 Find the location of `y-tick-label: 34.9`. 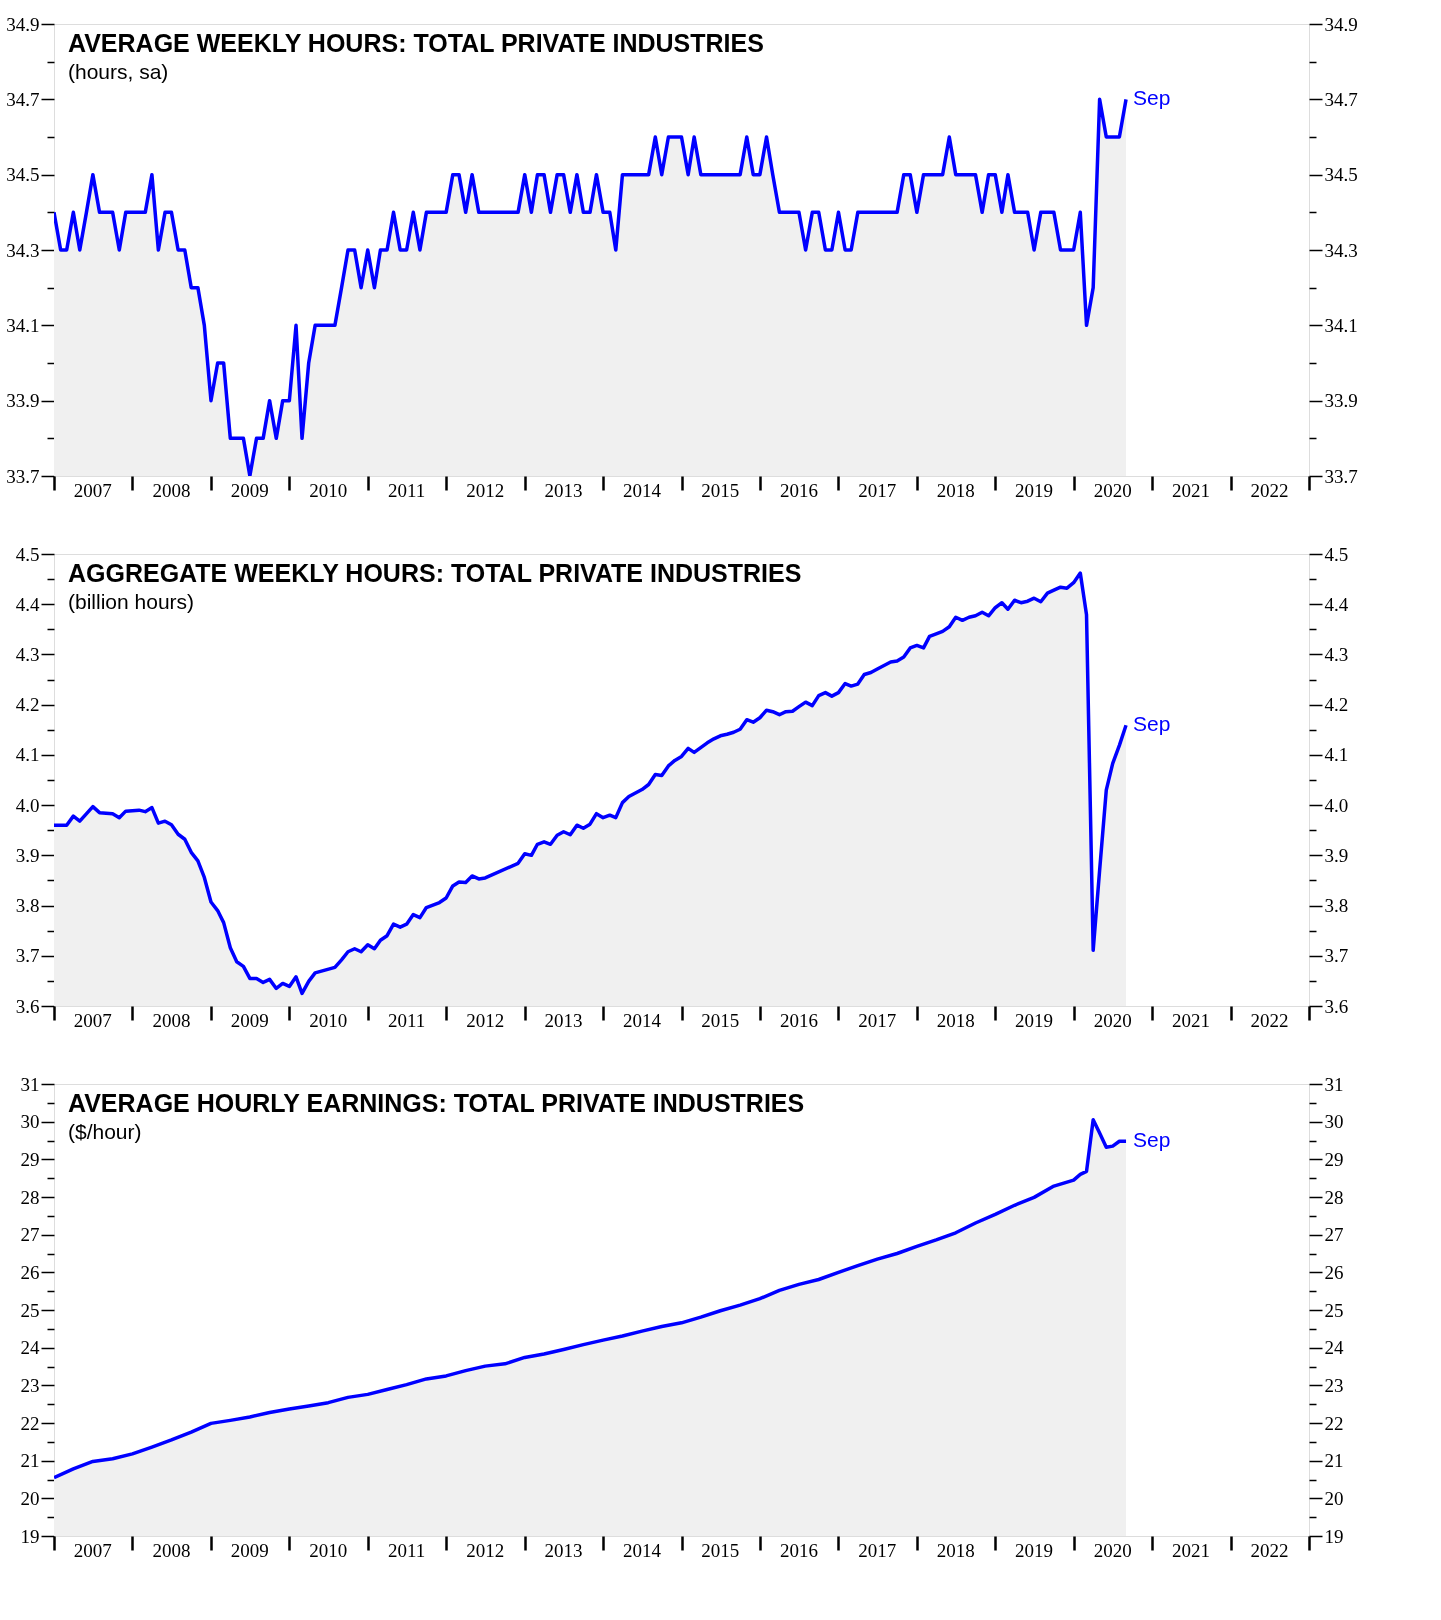

y-tick-label: 34.9 is located at coordinates (23, 24).